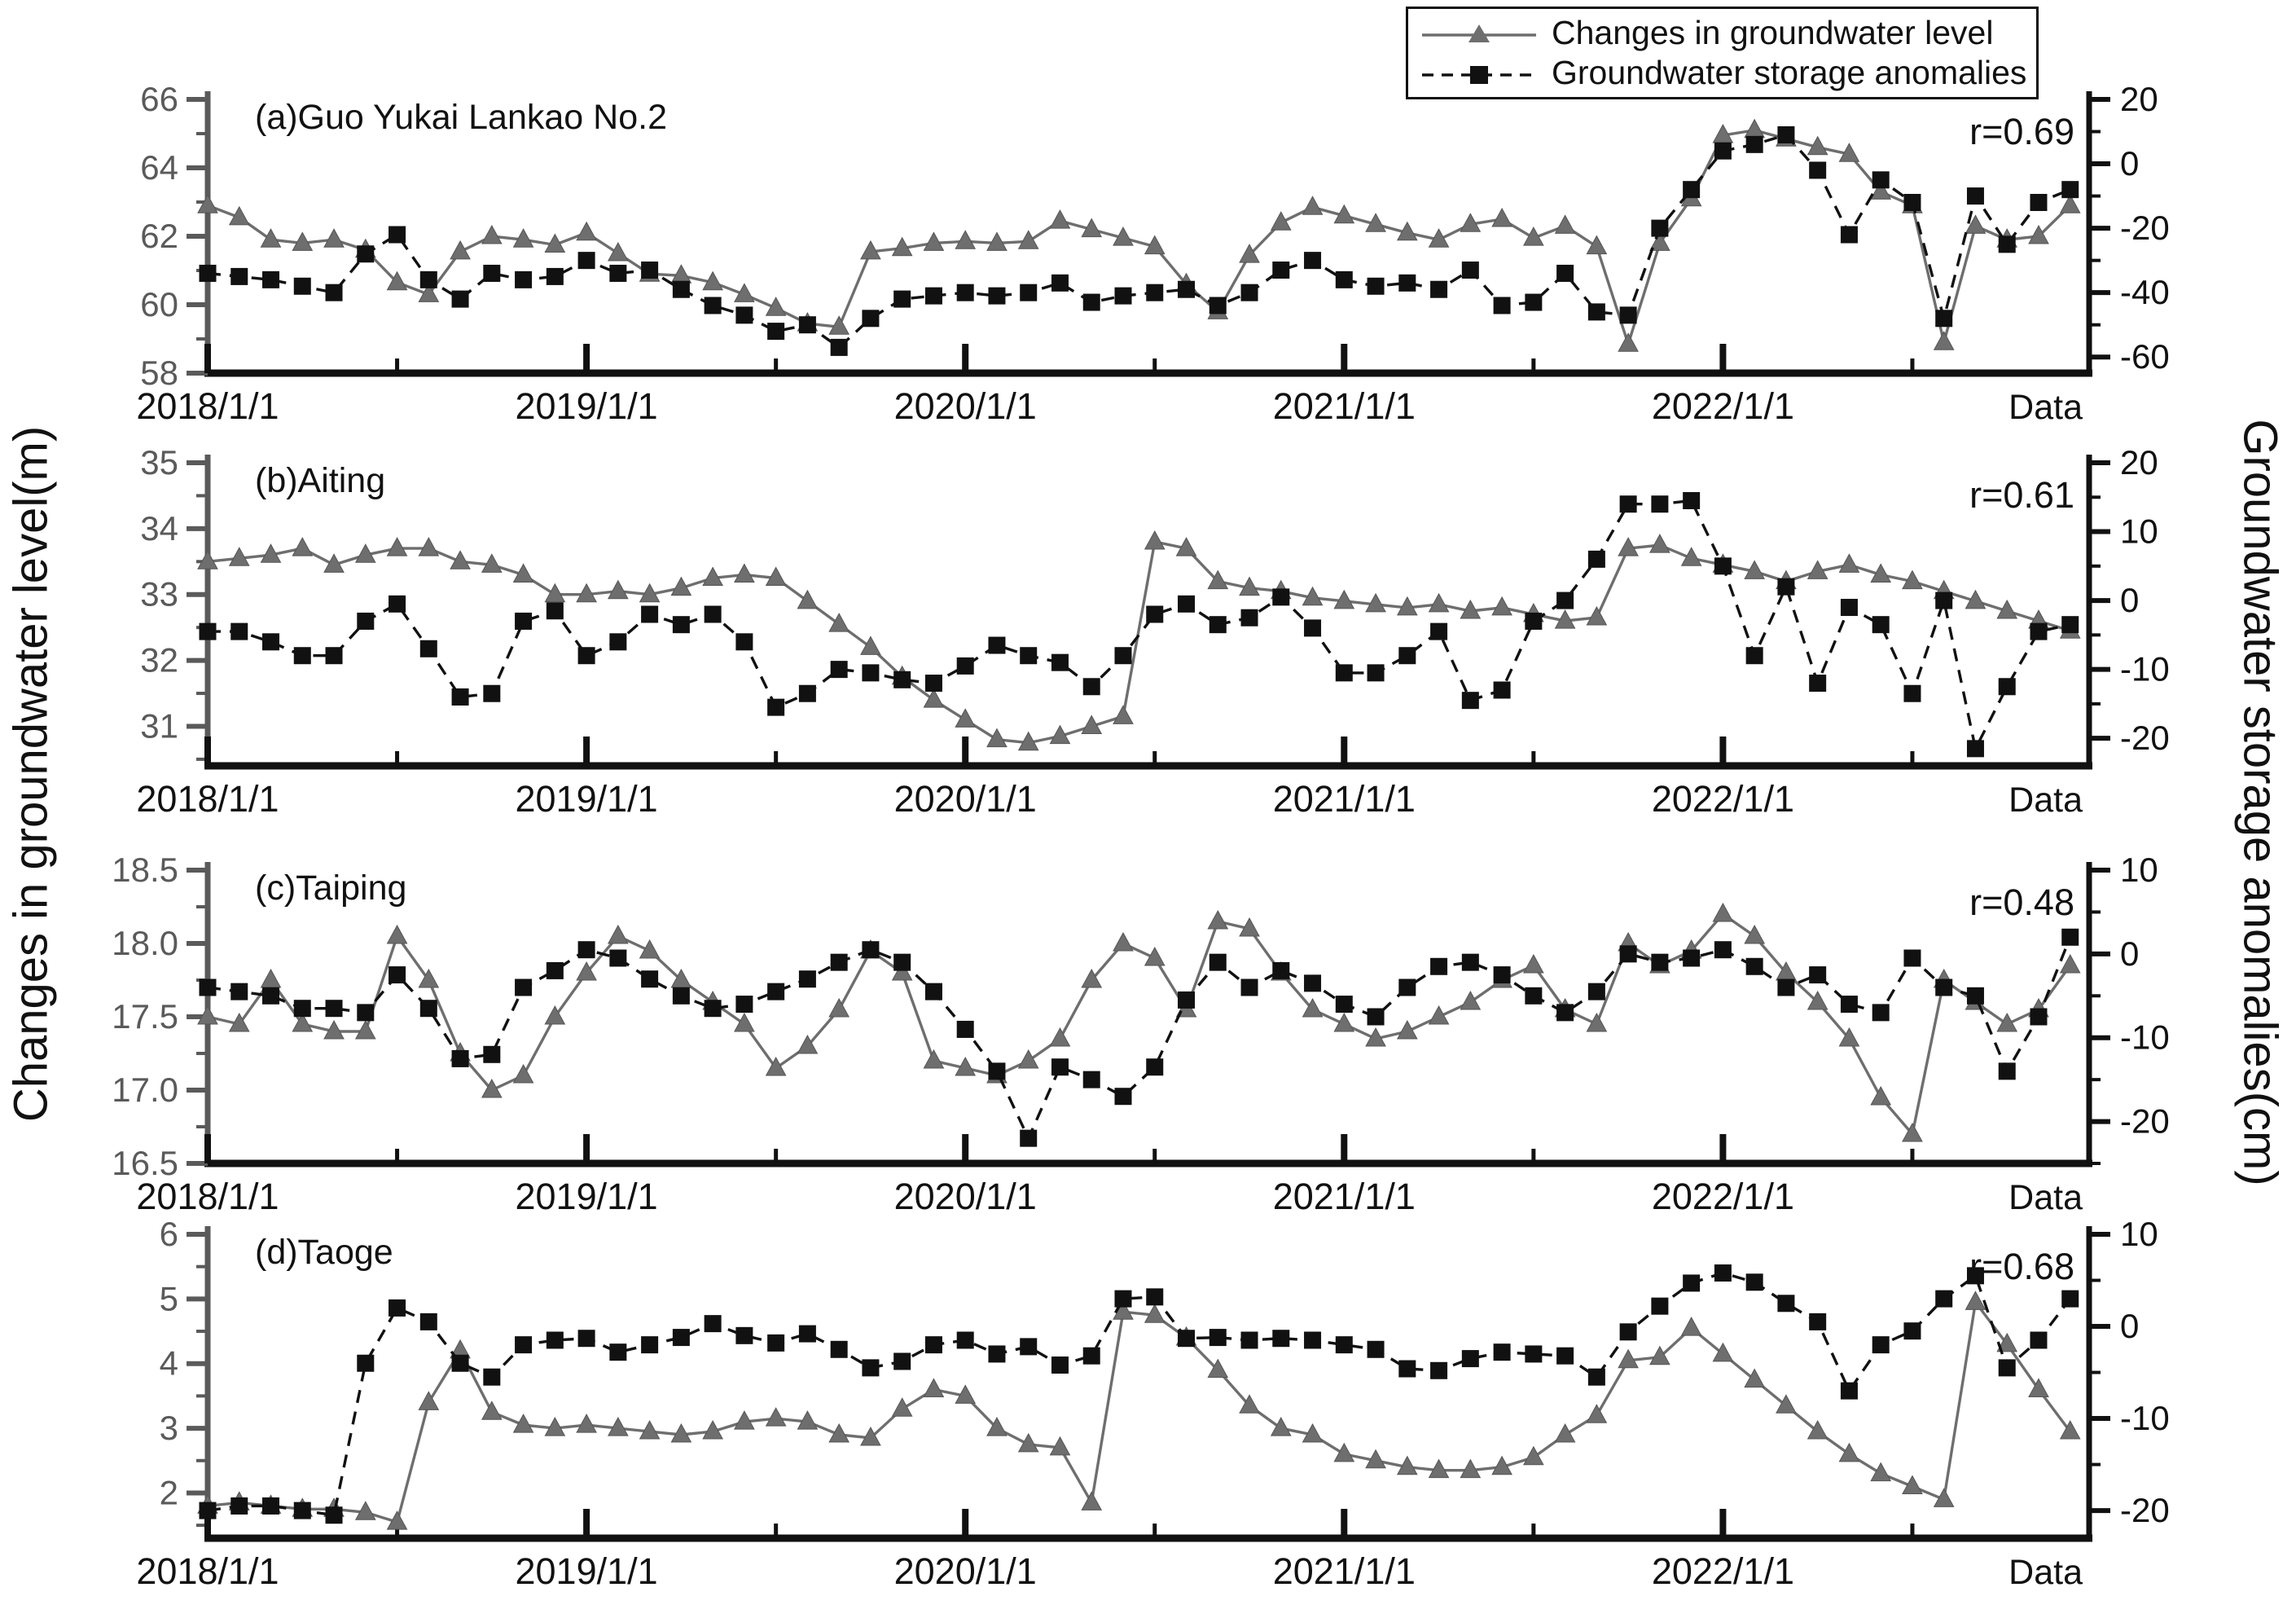  I want to click on legend-label-level: Changes in groundwater level, so click(1773, 32).